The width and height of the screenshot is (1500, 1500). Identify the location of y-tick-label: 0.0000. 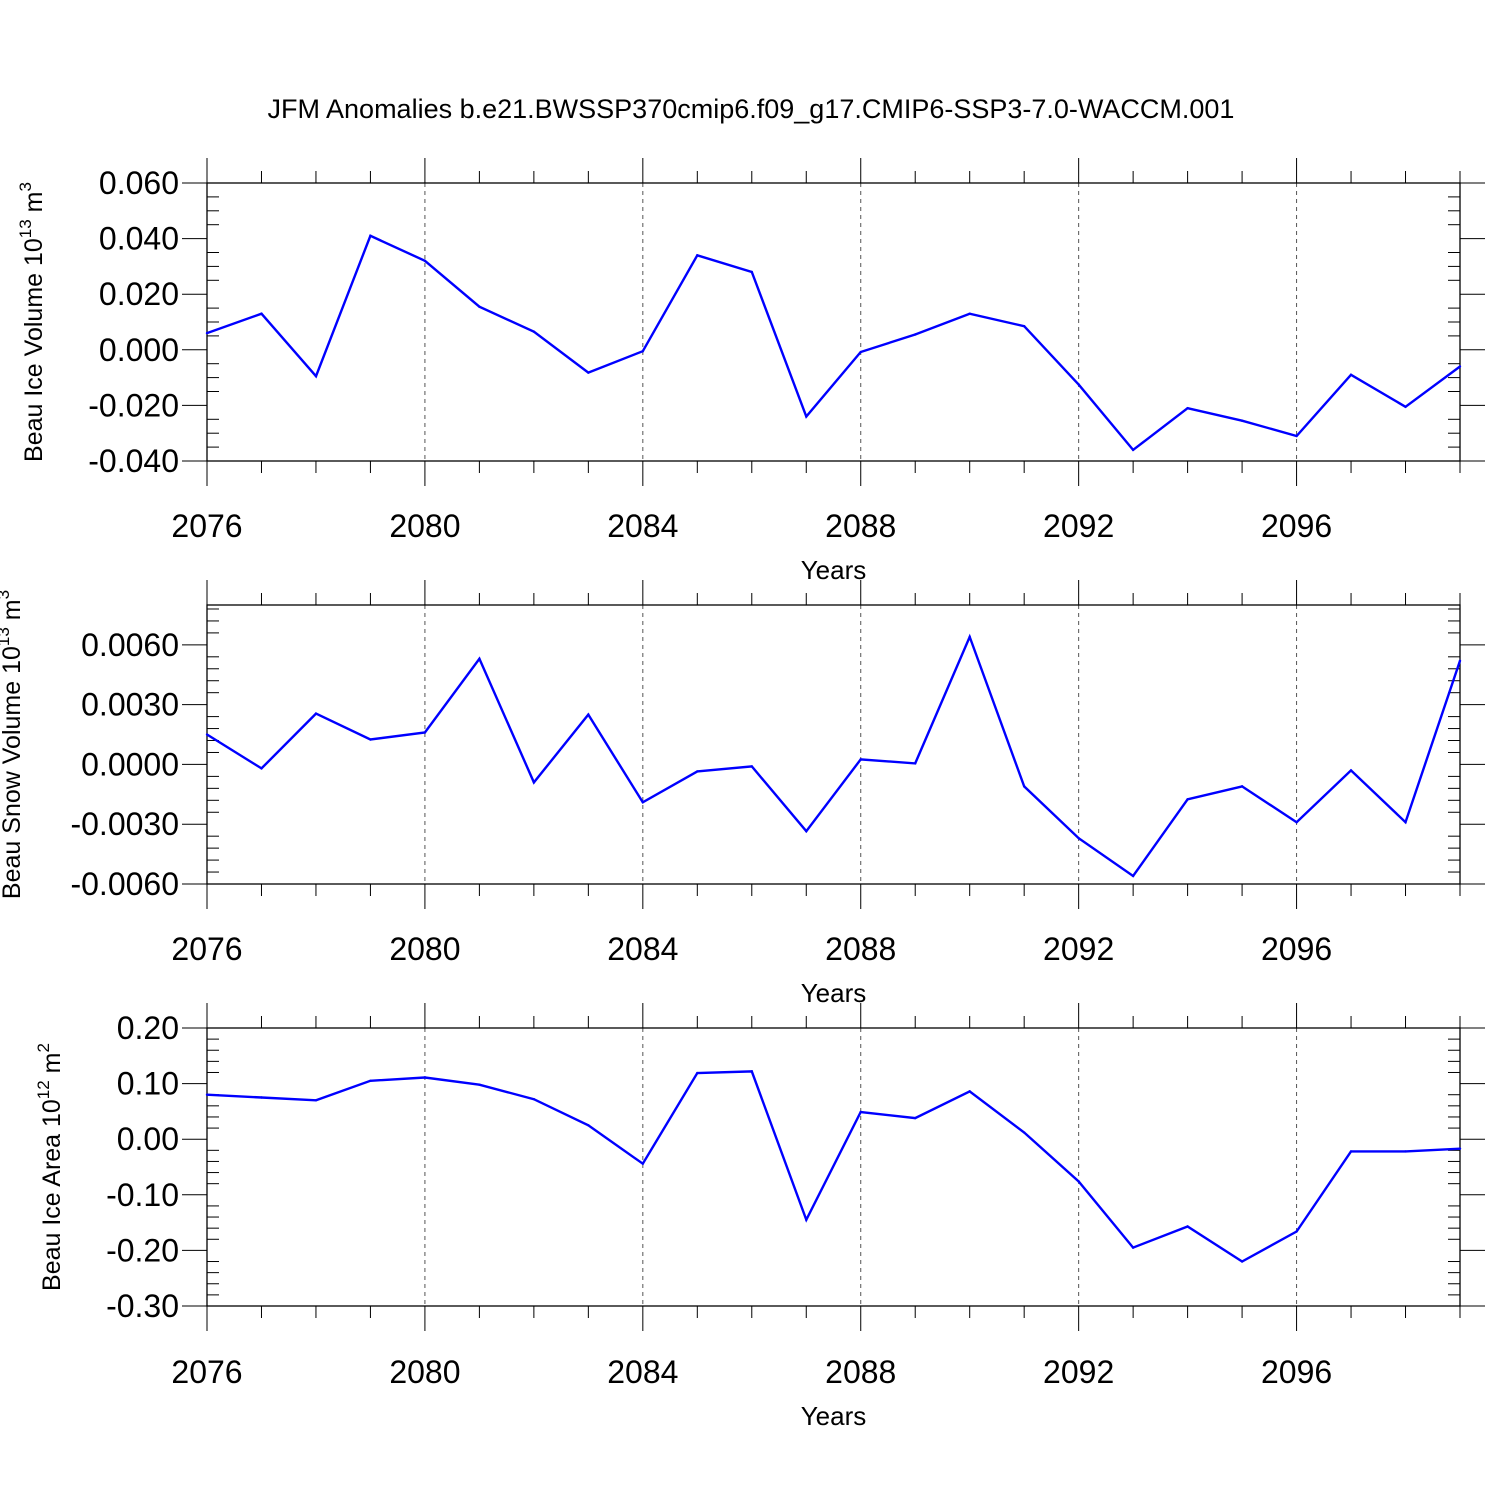
(130, 764).